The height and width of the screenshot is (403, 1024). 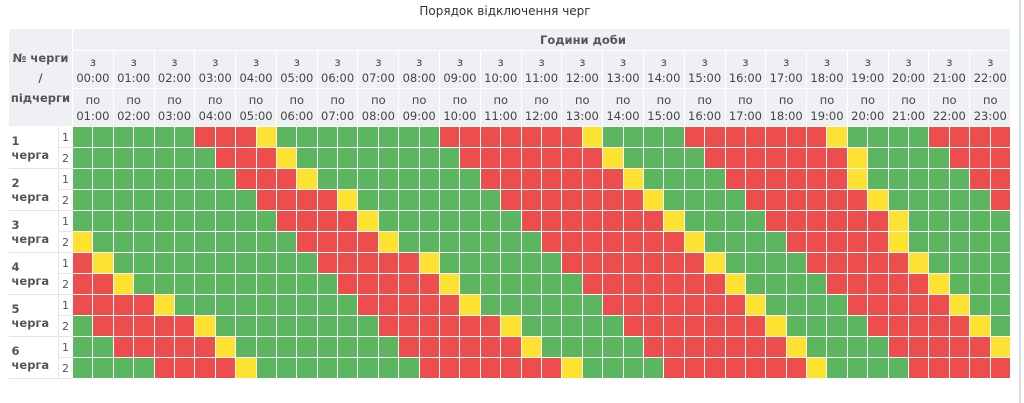 What do you see at coordinates (174, 77) in the screenshot?
I see `hour-from: 02:00` at bounding box center [174, 77].